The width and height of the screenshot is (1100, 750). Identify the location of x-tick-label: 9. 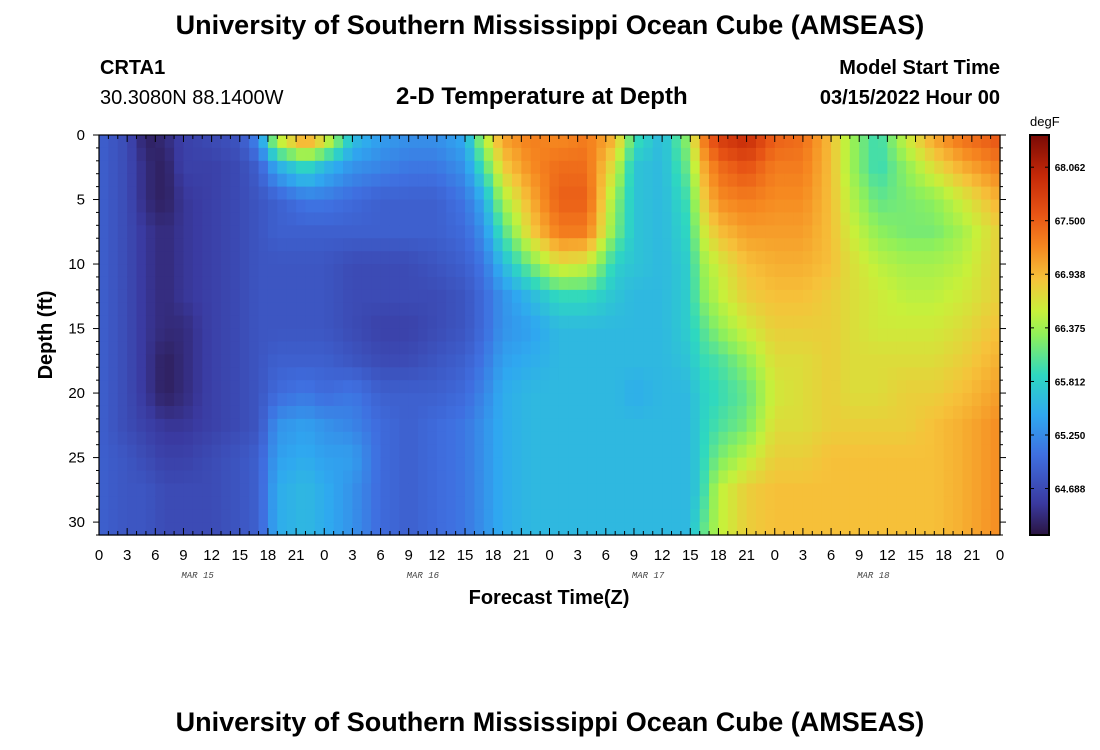
(634, 555).